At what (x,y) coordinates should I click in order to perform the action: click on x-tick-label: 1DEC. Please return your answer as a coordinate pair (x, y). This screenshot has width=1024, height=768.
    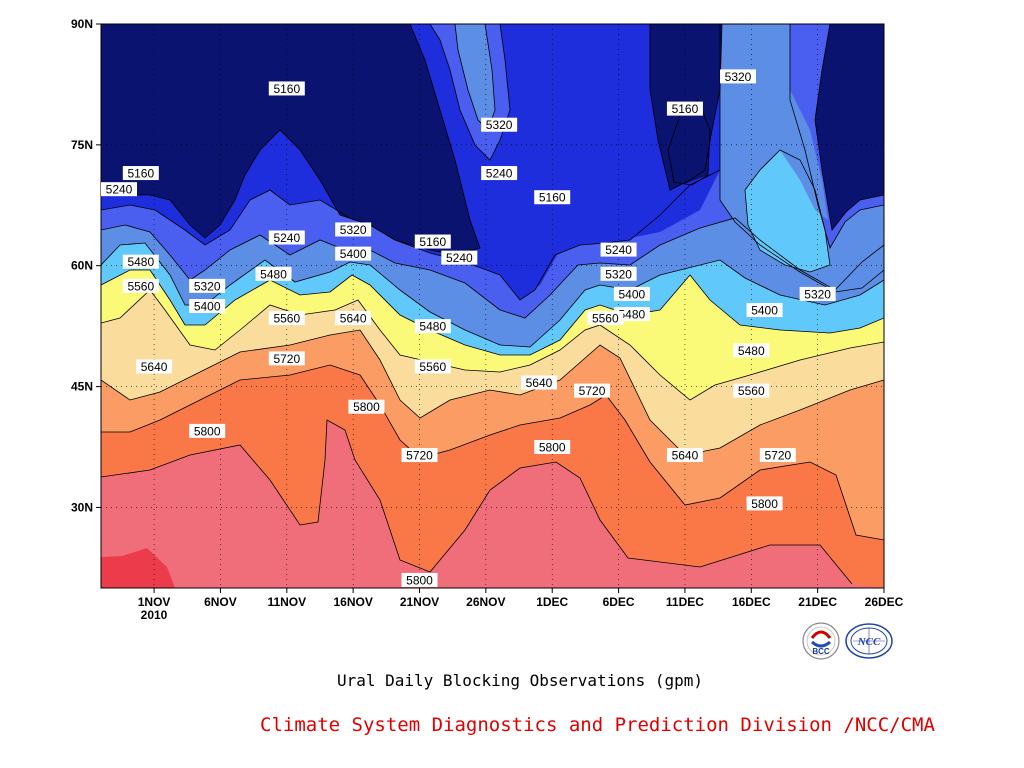
    Looking at the image, I should click on (552, 602).